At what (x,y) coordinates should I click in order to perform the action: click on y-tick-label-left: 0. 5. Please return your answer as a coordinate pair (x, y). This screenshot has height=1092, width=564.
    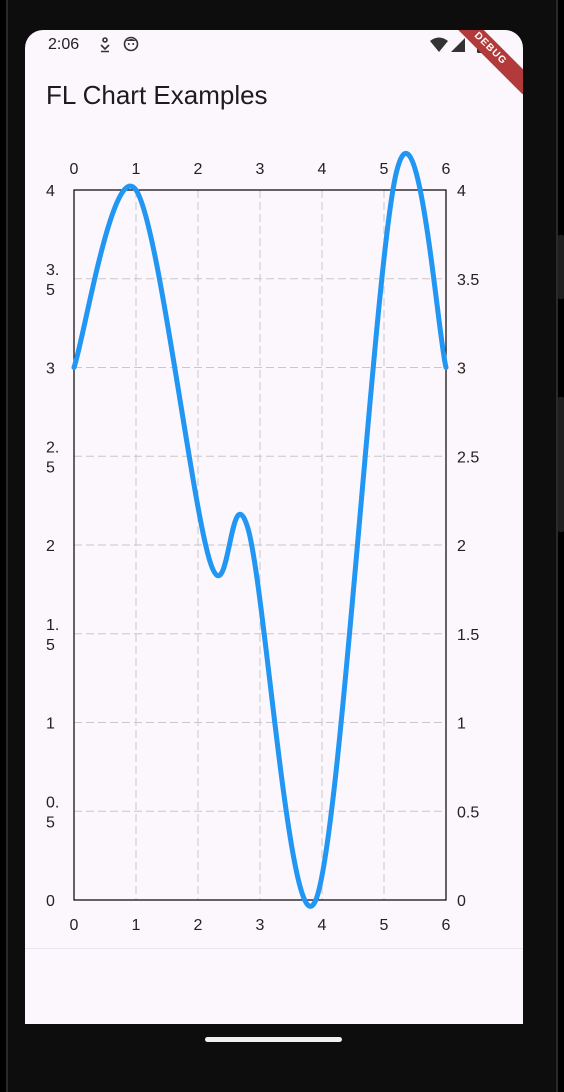
    Looking at the image, I should click on (52, 812).